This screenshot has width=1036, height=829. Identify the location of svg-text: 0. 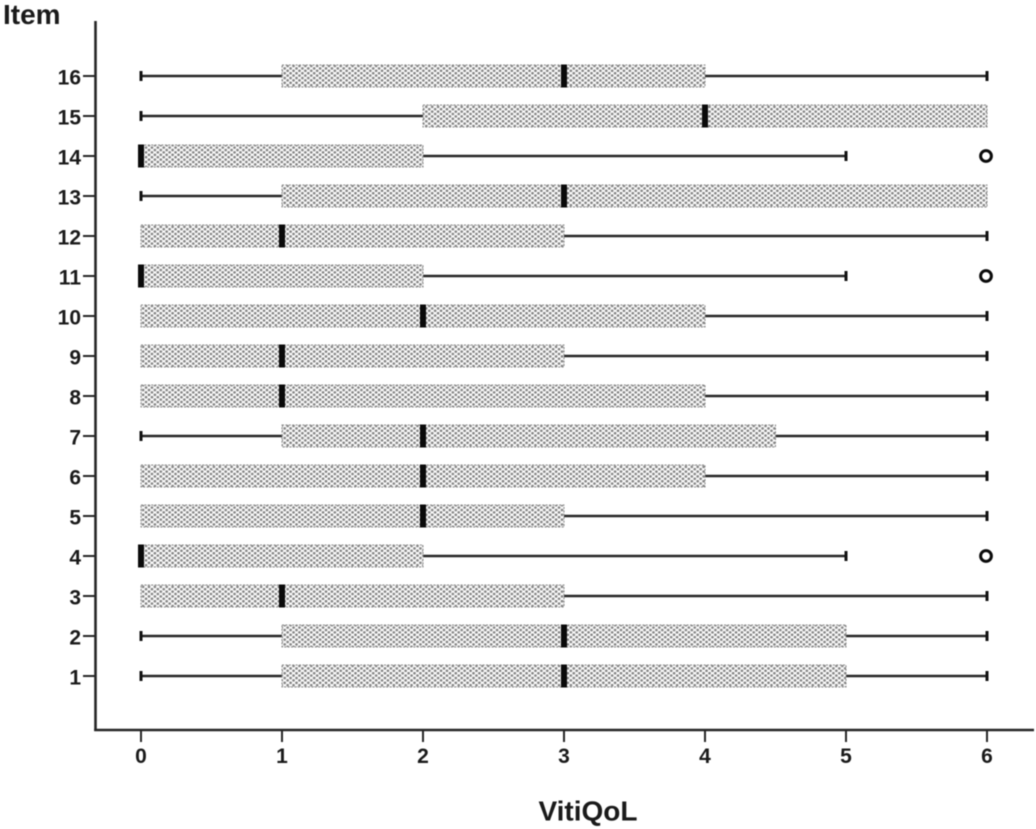
(141, 756).